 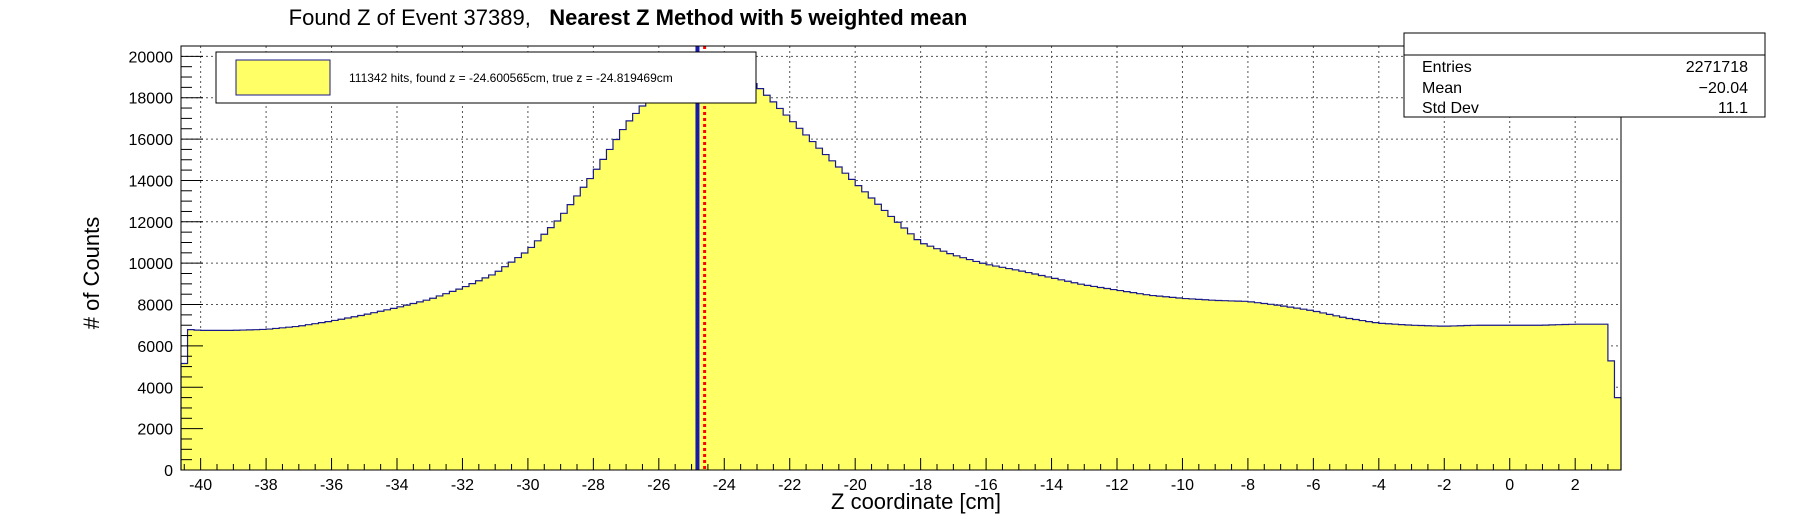 I want to click on x-tick-label: -32, so click(x=462, y=485).